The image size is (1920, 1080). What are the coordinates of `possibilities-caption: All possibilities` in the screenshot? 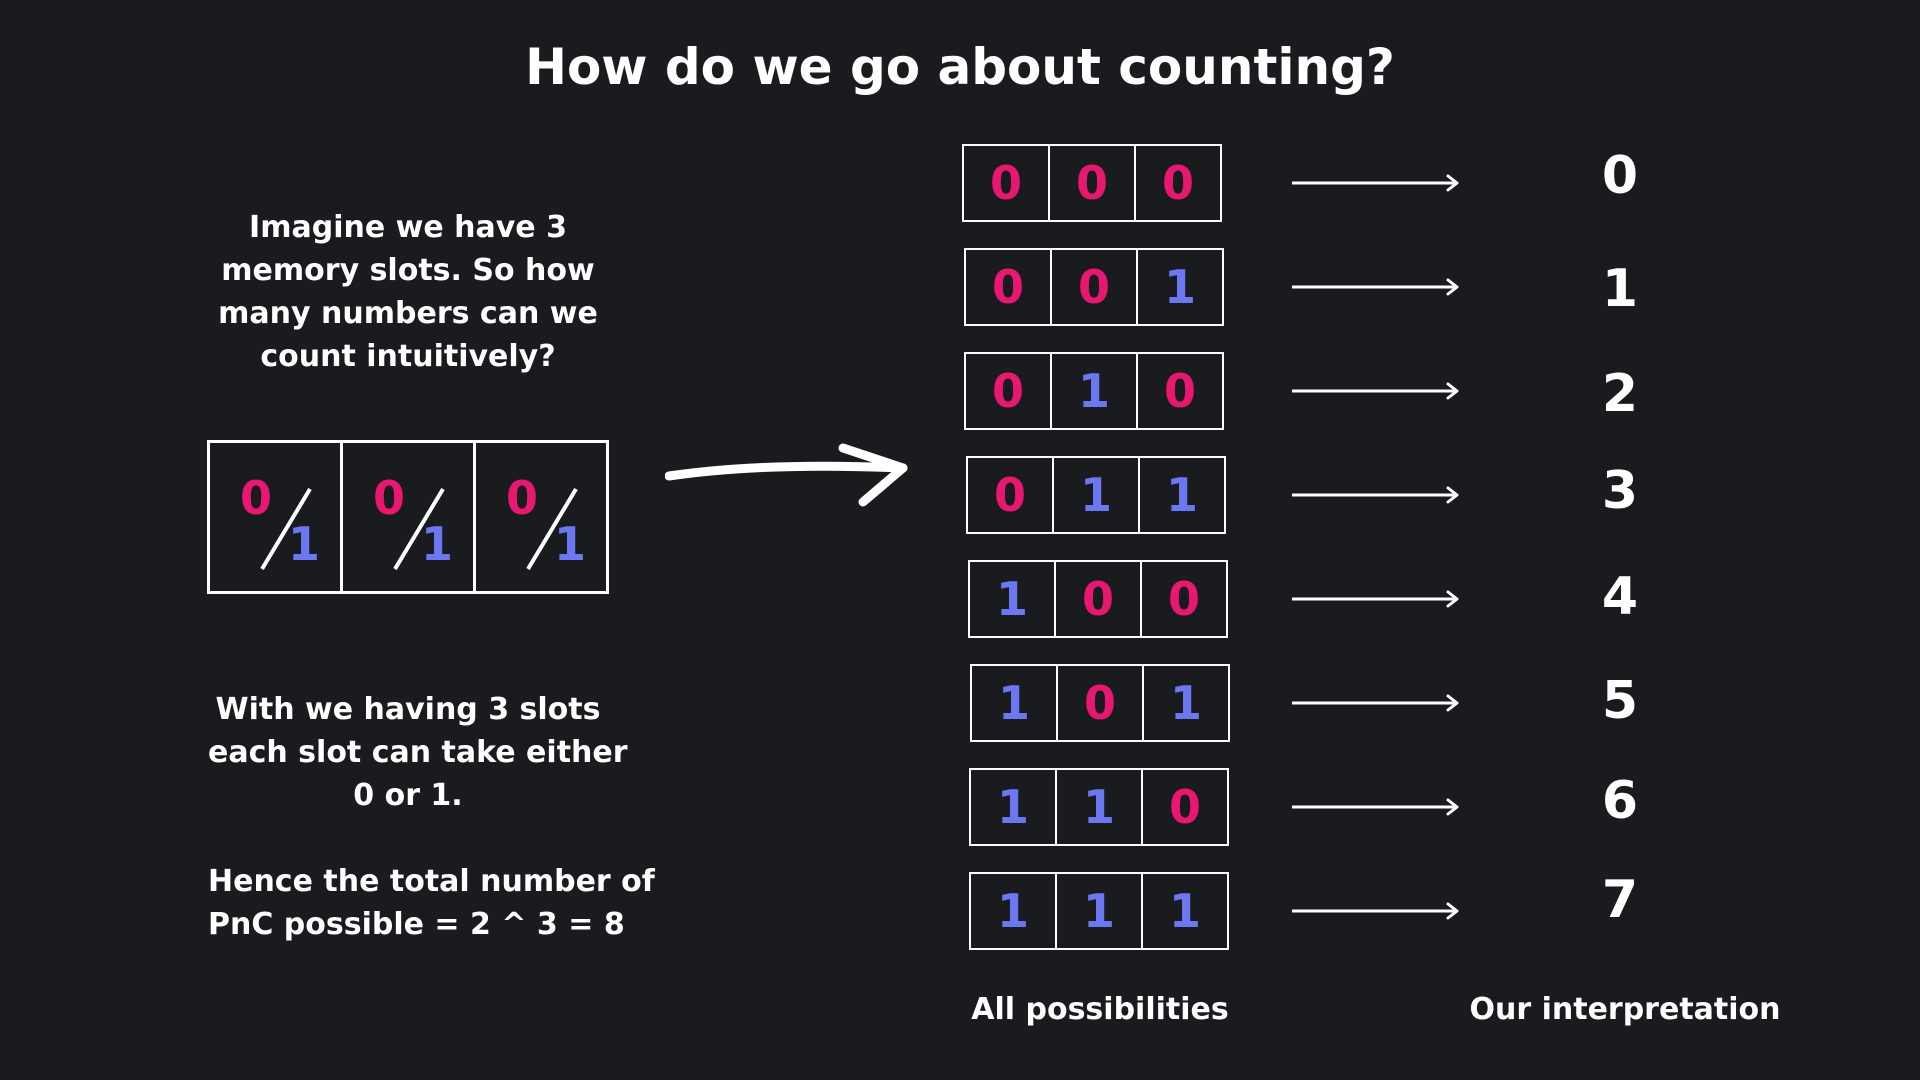 It's located at (1100, 1009).